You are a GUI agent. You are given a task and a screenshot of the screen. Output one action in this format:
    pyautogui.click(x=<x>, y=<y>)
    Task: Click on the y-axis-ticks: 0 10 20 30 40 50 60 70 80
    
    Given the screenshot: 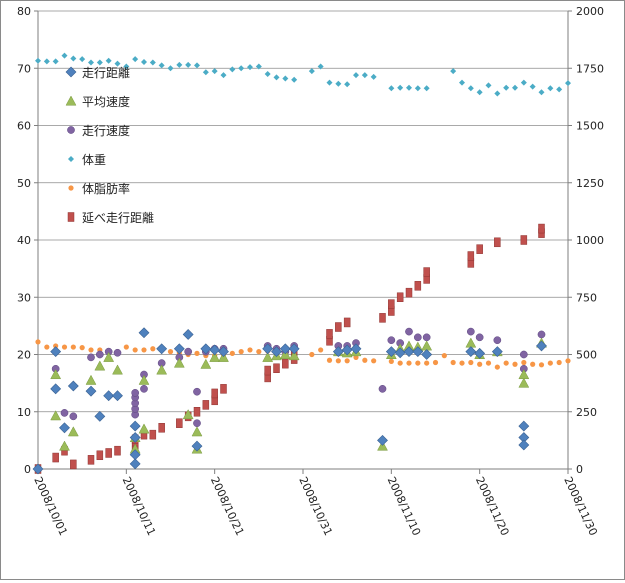 What is the action you would take?
    pyautogui.click(x=24, y=240)
    